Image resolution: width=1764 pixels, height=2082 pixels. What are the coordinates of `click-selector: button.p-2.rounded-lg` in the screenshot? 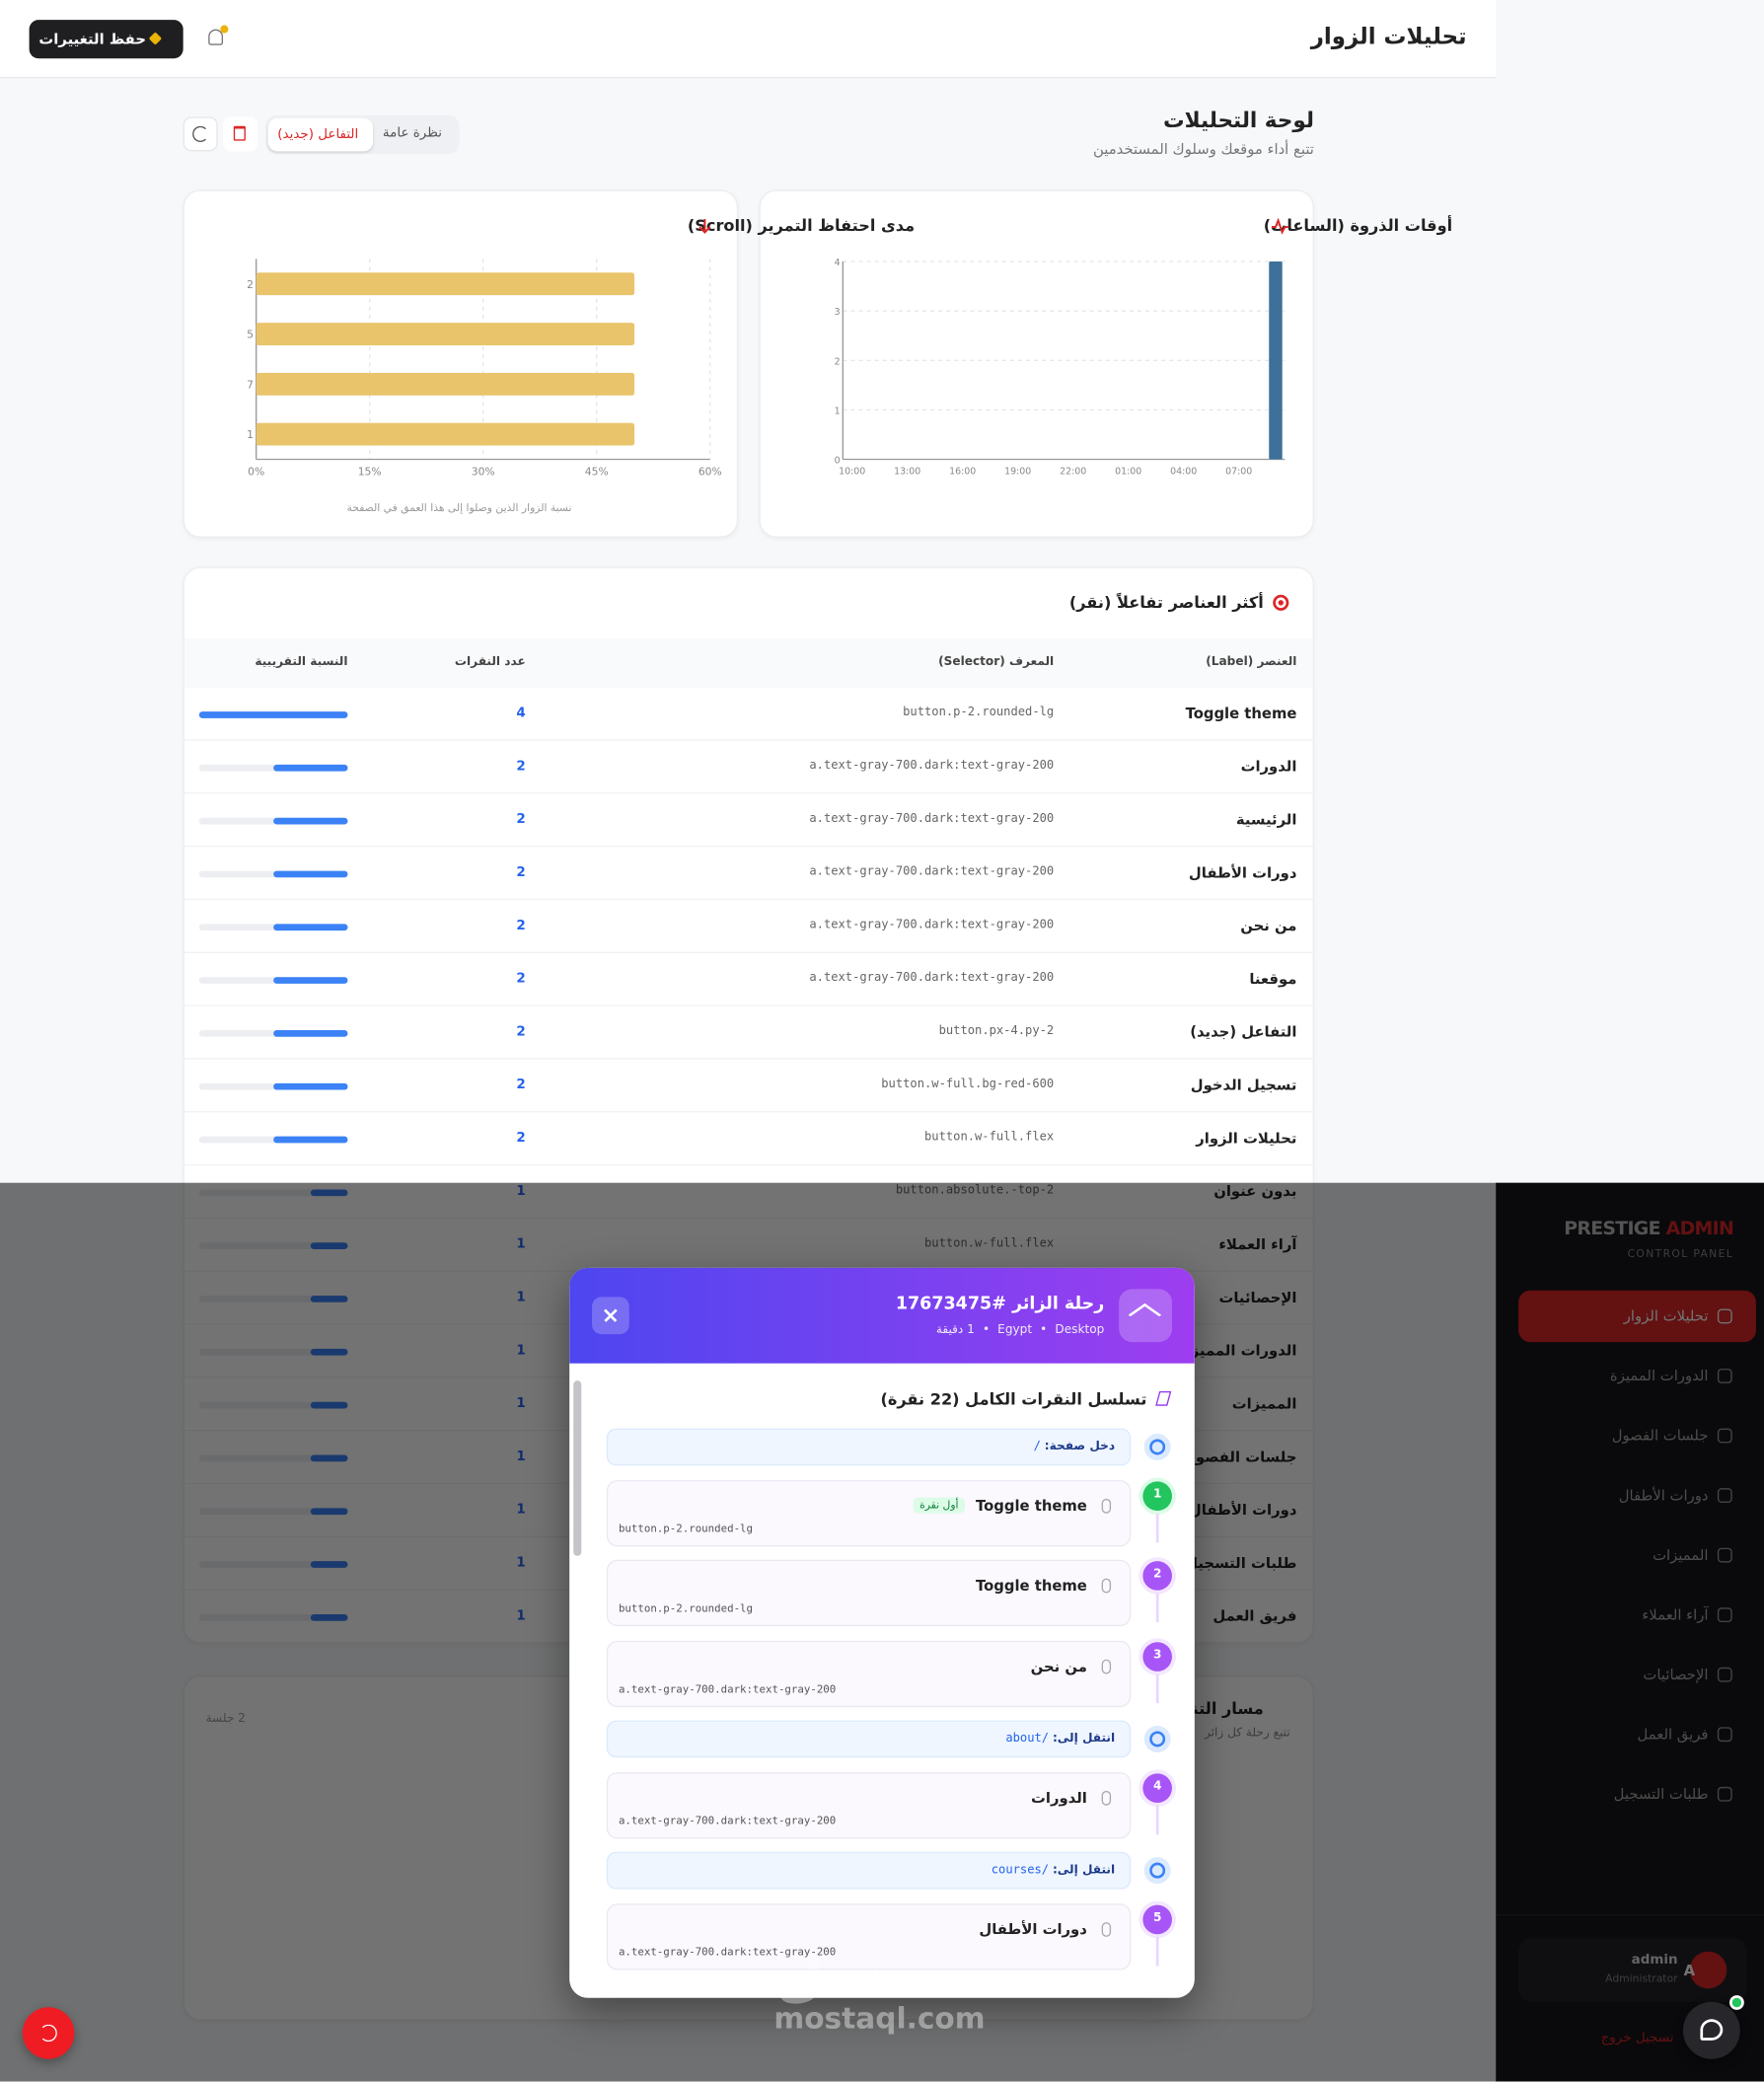 It's located at (686, 1607).